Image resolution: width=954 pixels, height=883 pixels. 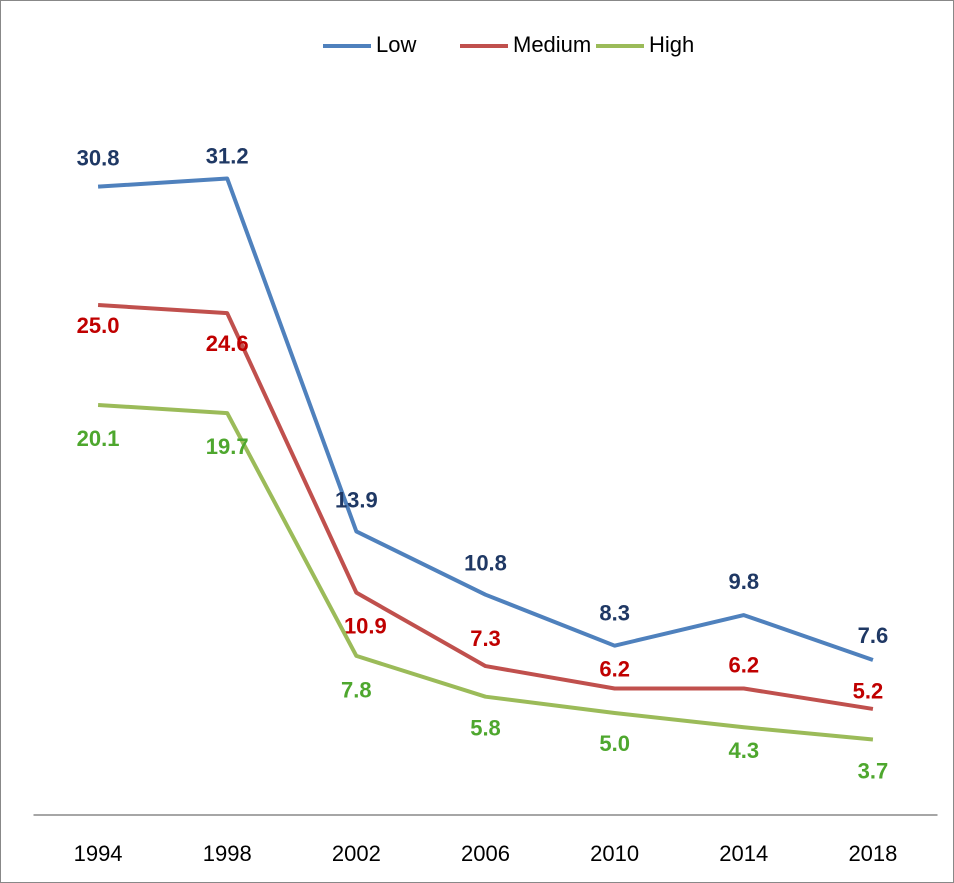 What do you see at coordinates (356, 499) in the screenshot?
I see `value-label: 13.9` at bounding box center [356, 499].